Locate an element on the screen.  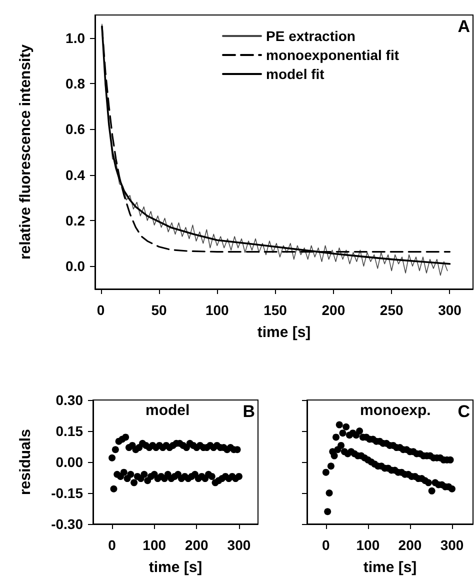
x-tick-label: 50 is located at coordinates (159, 310).